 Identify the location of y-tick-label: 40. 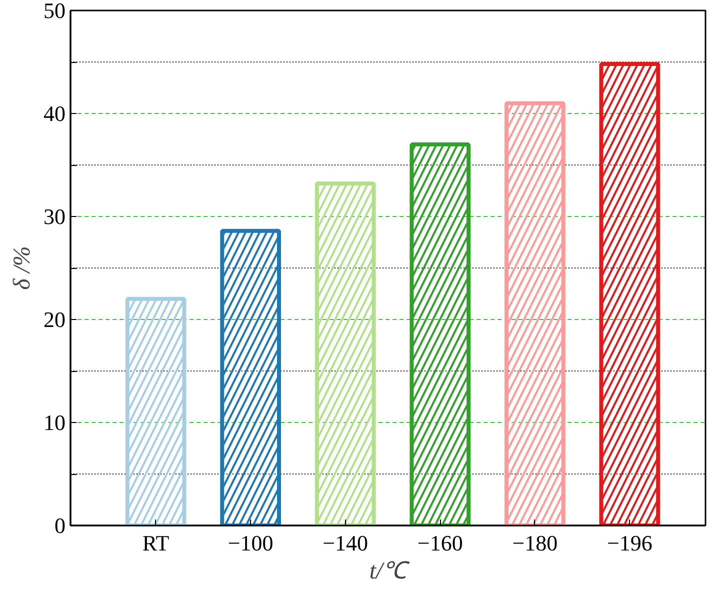
(55, 113).